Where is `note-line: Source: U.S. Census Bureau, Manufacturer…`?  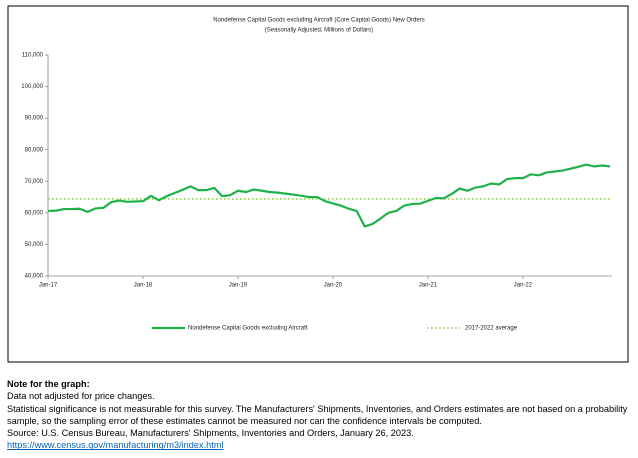
note-line: Source: U.S. Census Bureau, Manufacturer… is located at coordinates (210, 433).